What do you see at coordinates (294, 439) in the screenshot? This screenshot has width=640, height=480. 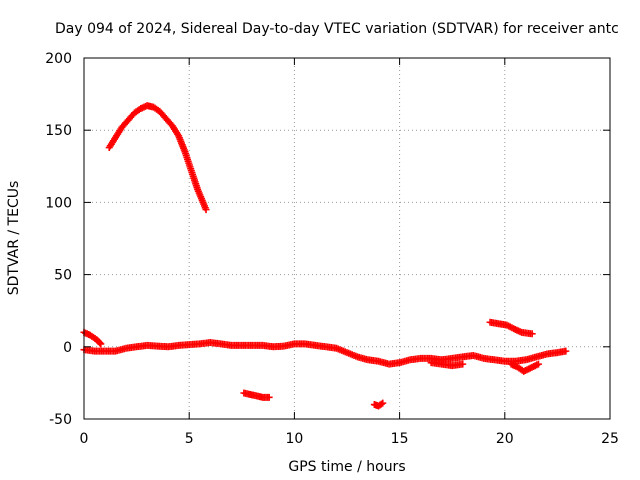 I see `x-tick-label: 10` at bounding box center [294, 439].